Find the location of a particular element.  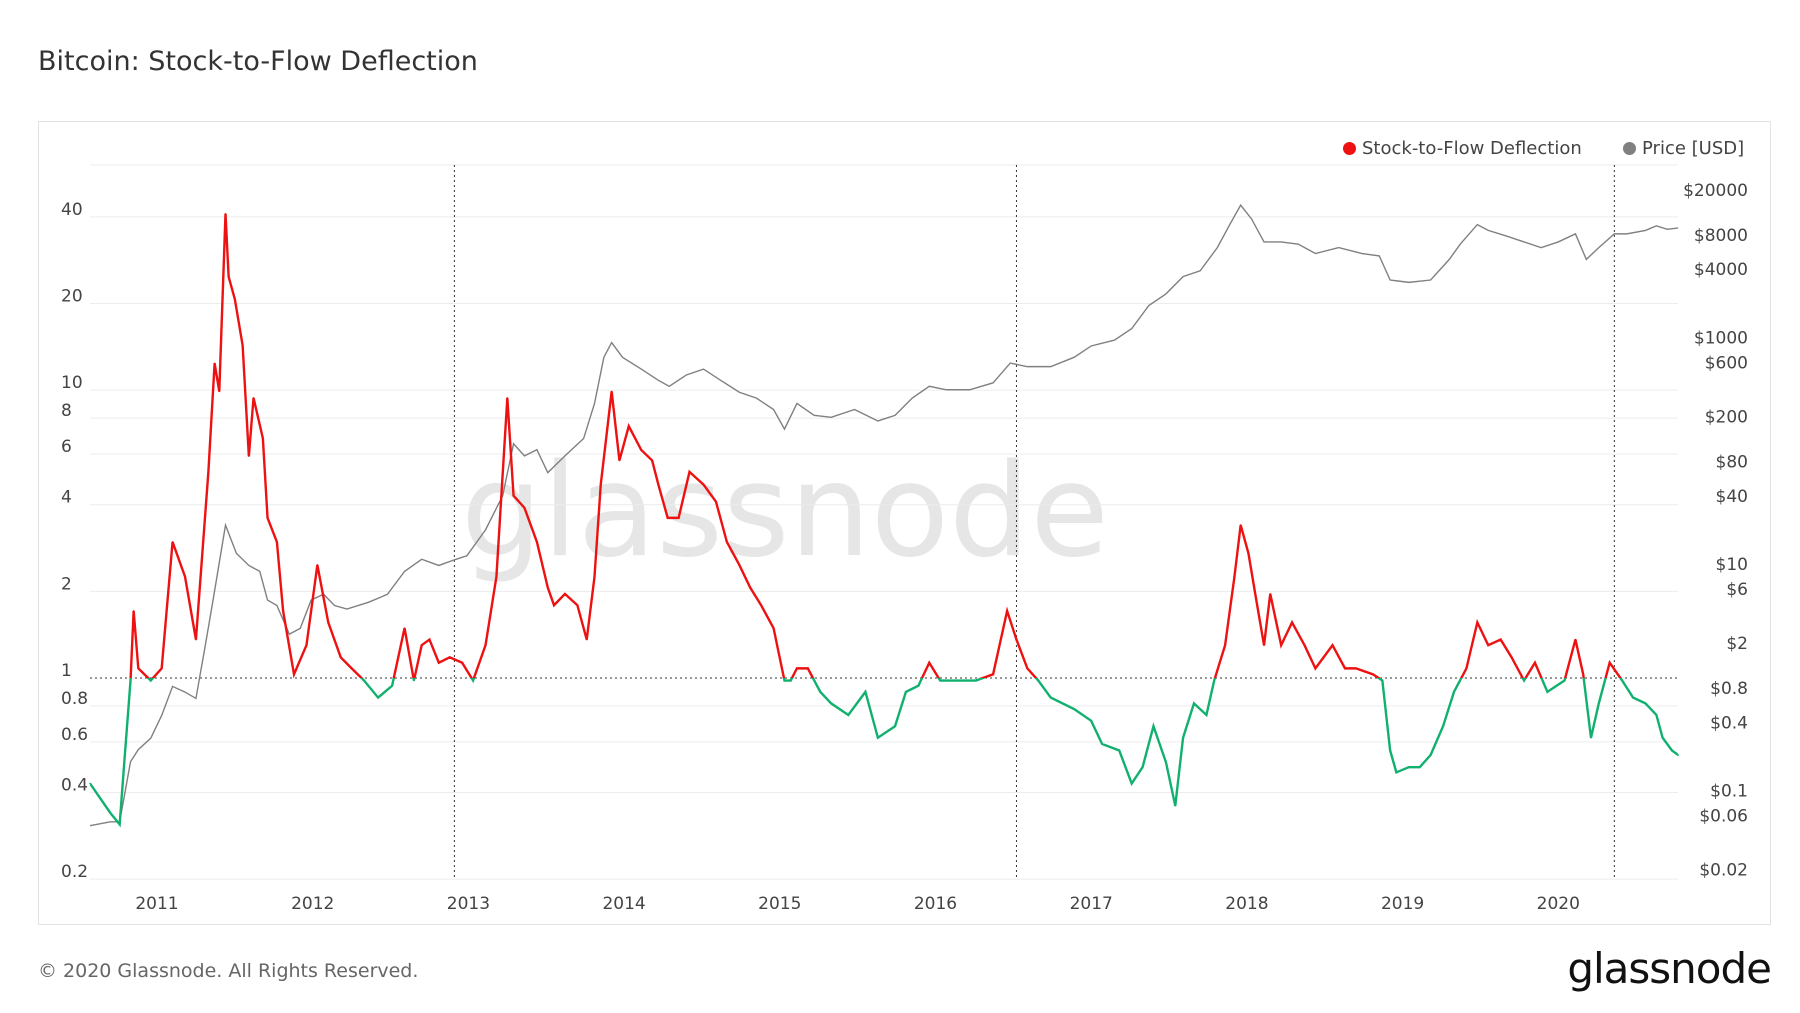

watermark: glassnode is located at coordinates (785, 511).